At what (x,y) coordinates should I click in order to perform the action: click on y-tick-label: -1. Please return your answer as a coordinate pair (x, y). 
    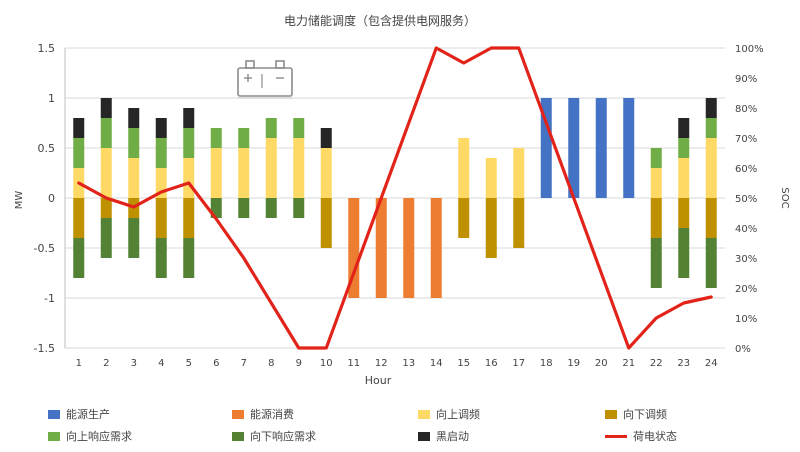
    Looking at the image, I should click on (49, 298).